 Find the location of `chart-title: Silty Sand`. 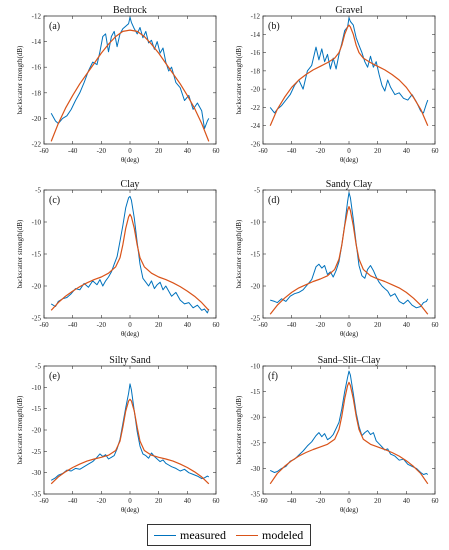

chart-title: Silty Sand is located at coordinates (129, 360).